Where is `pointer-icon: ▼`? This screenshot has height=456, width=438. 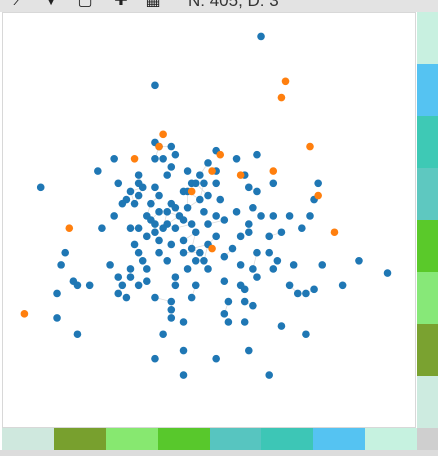
pointer-icon: ▼ is located at coordinates (51, 4).